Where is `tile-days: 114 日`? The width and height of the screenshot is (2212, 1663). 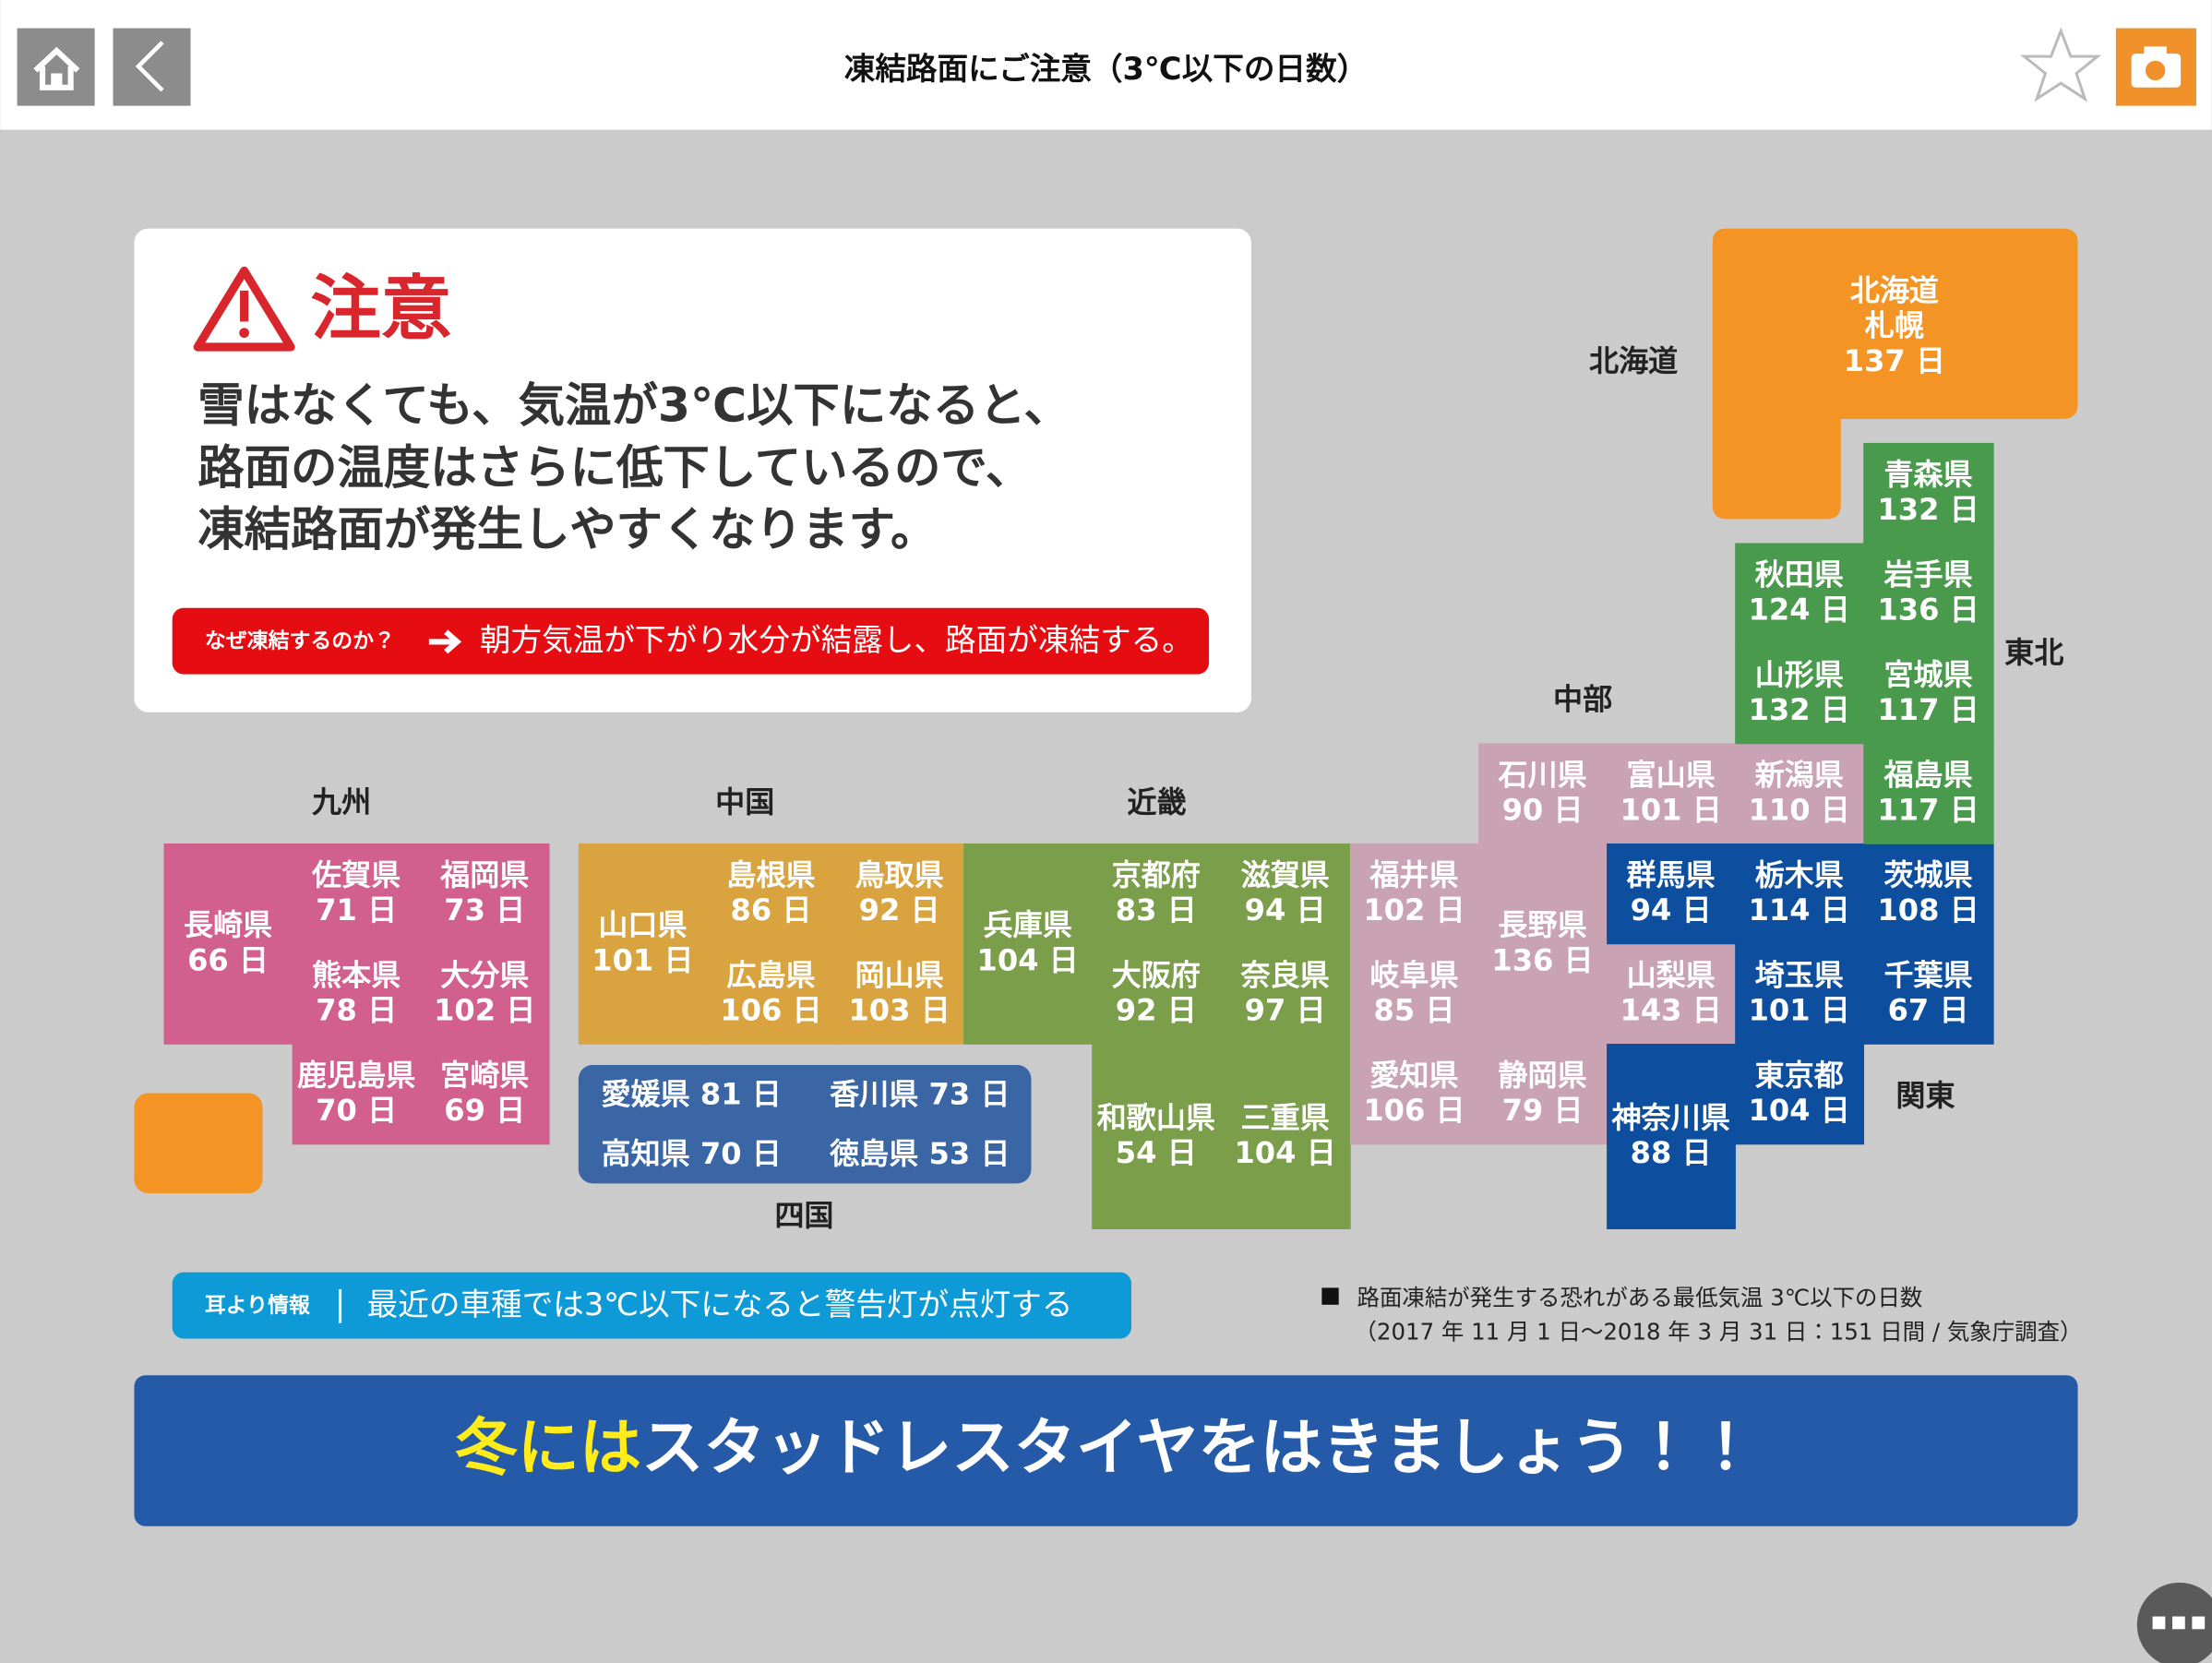 tile-days: 114 日 is located at coordinates (1799, 910).